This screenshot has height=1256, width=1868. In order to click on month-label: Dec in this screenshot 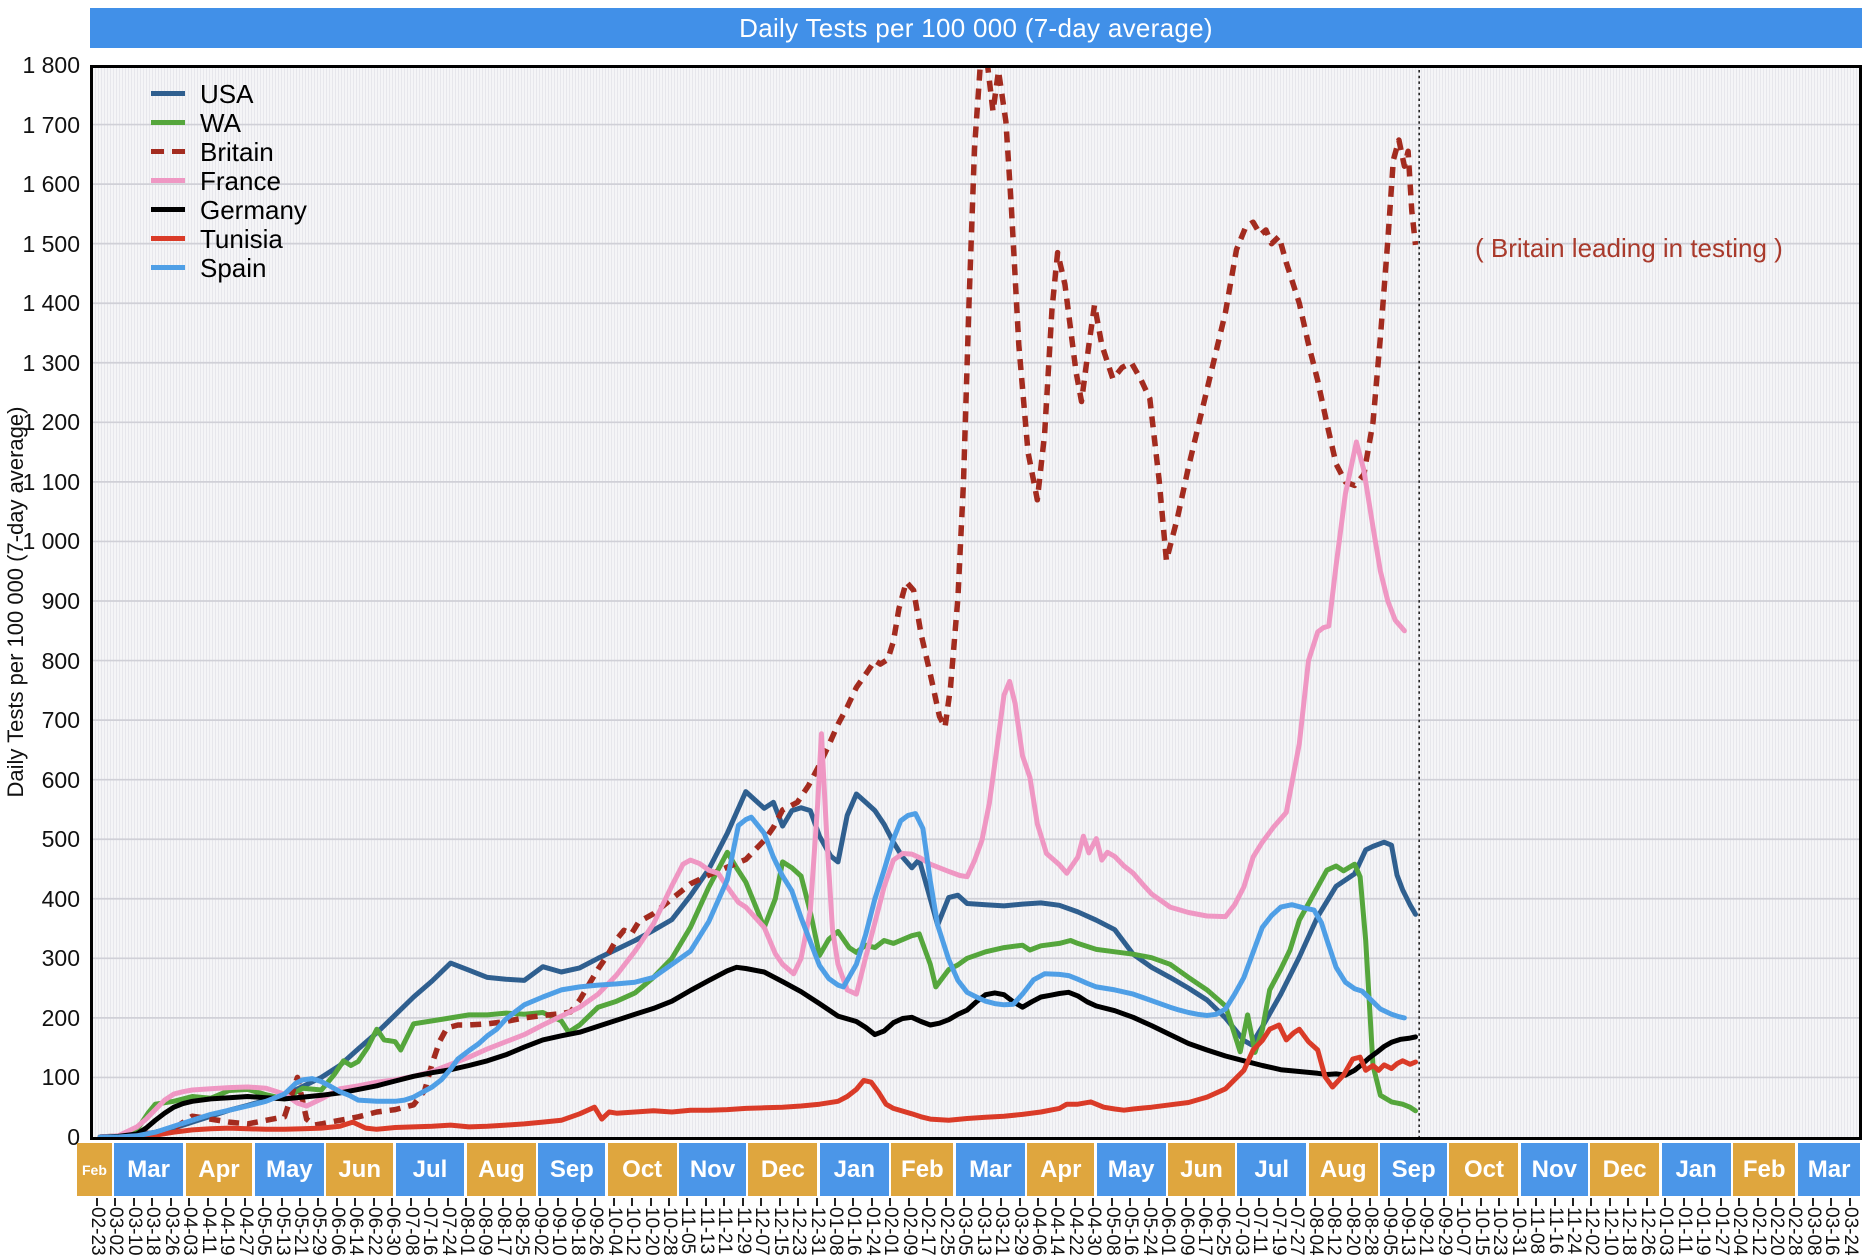, I will do `click(782, 1169)`.